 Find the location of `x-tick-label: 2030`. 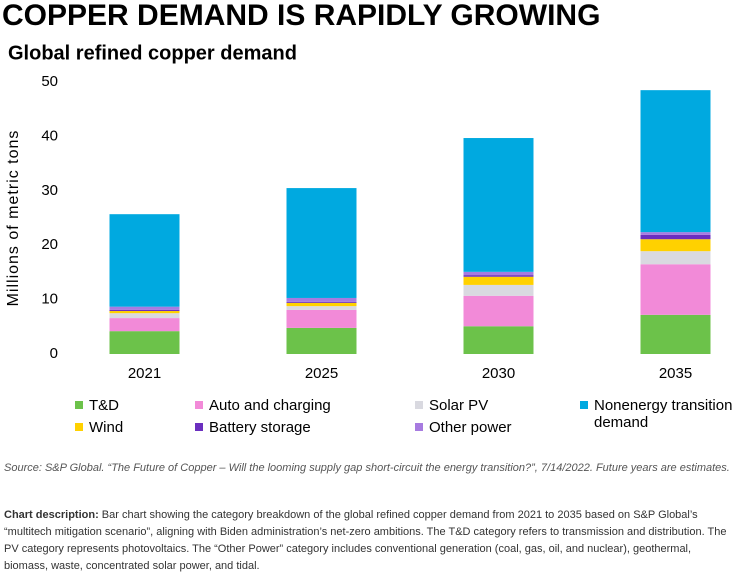

x-tick-label: 2030 is located at coordinates (498, 373).